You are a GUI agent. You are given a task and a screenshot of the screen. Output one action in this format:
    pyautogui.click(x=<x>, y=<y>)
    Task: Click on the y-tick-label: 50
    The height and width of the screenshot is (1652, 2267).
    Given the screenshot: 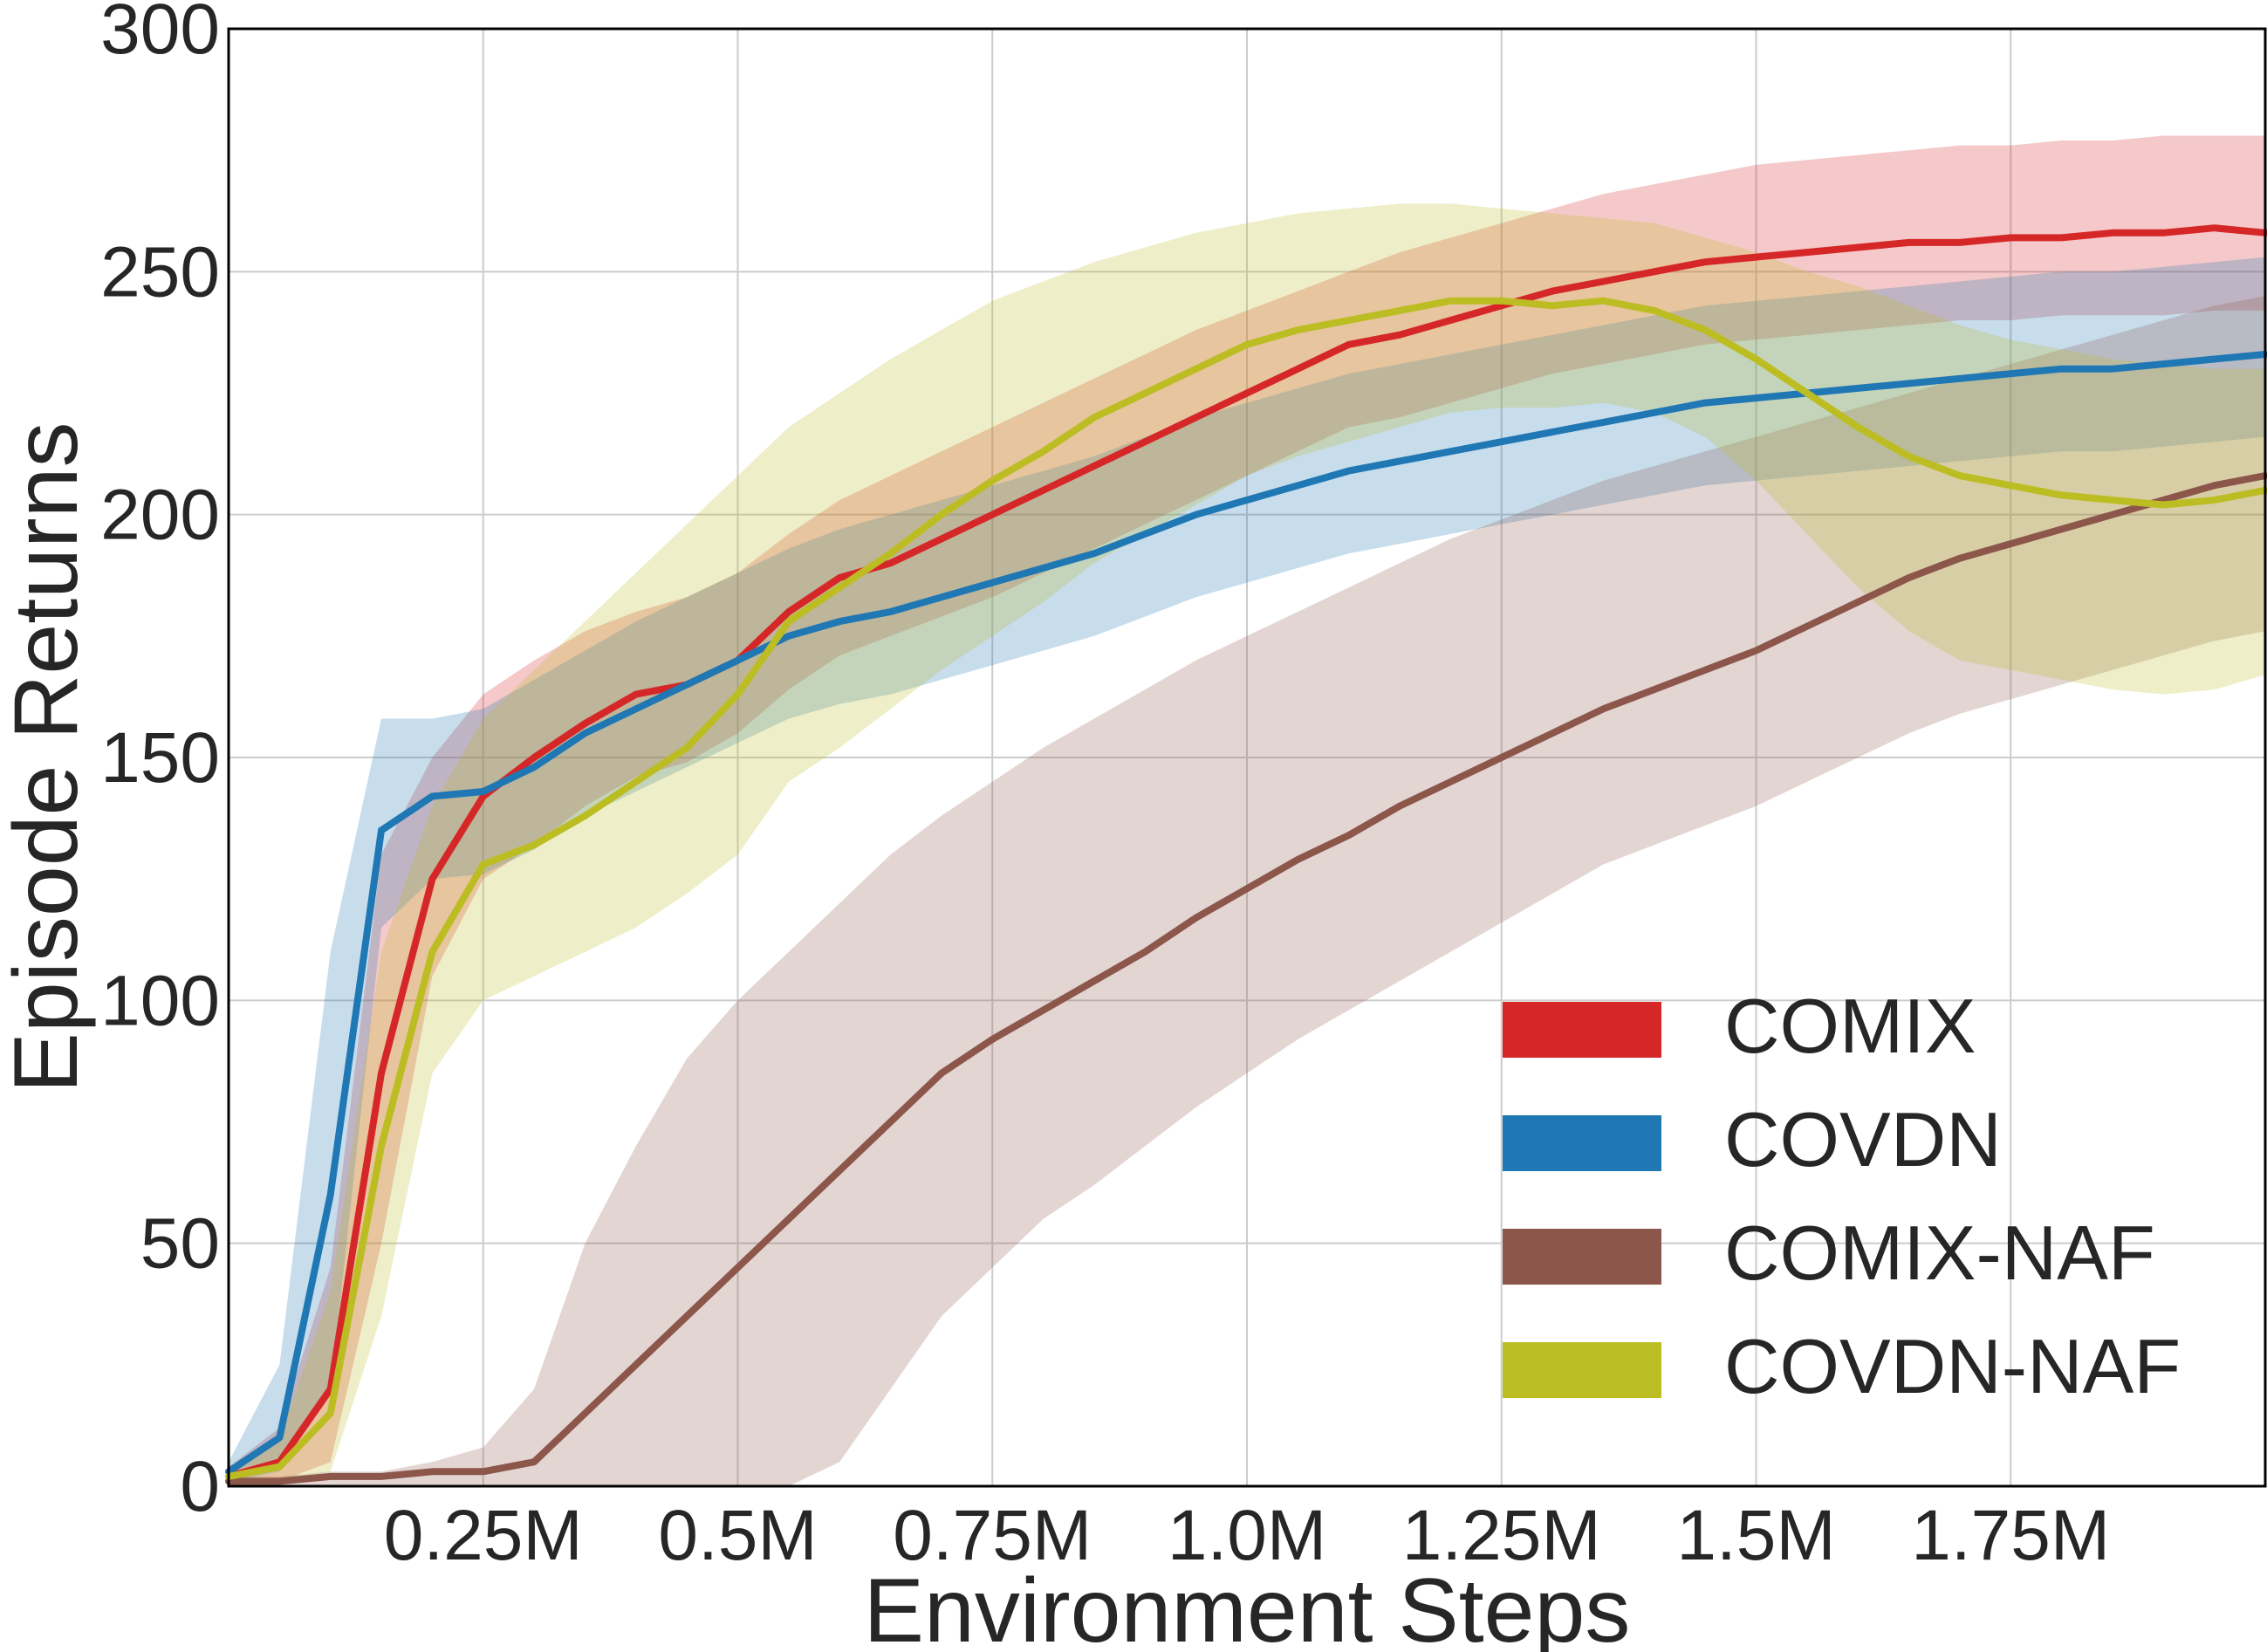 What is the action you would take?
    pyautogui.click(x=180, y=1244)
    